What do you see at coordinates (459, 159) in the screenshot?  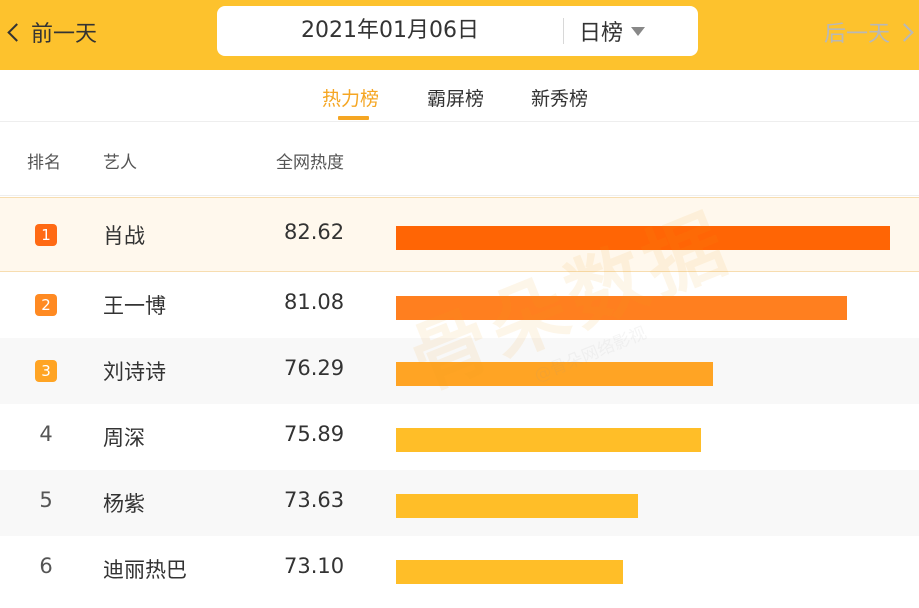 I see `table-header: 排名 艺人 全网热度` at bounding box center [459, 159].